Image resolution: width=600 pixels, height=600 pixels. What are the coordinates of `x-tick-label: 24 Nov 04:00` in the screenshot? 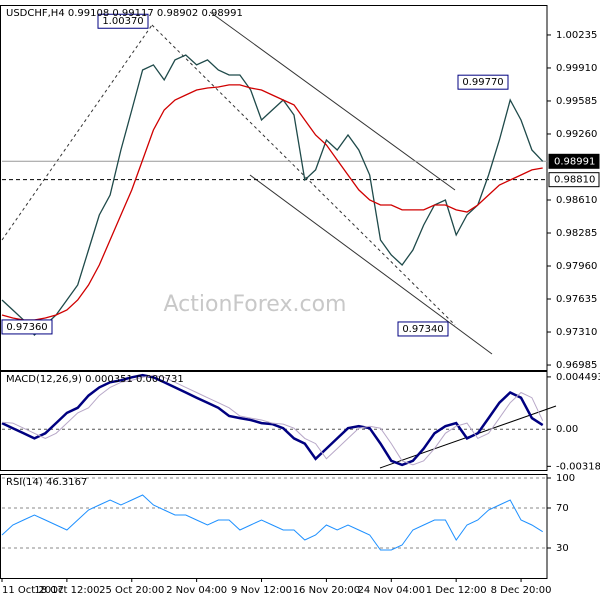 It's located at (391, 590).